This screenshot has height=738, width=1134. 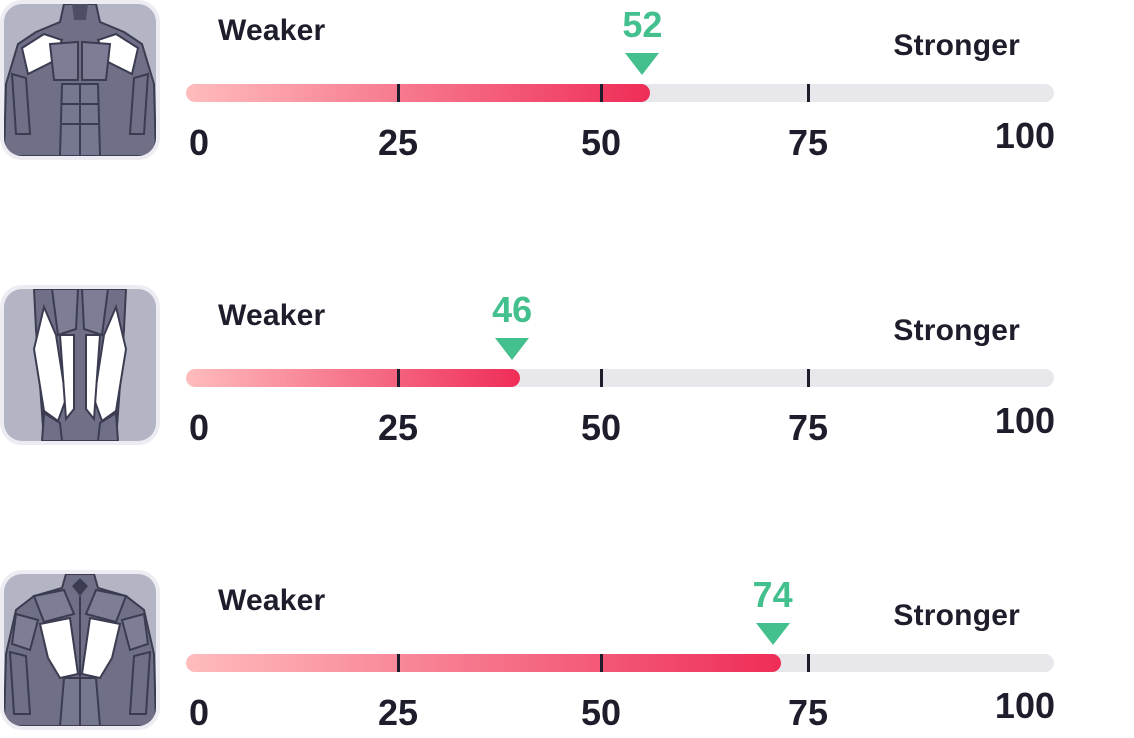 I want to click on score-value: 74, so click(x=772, y=594).